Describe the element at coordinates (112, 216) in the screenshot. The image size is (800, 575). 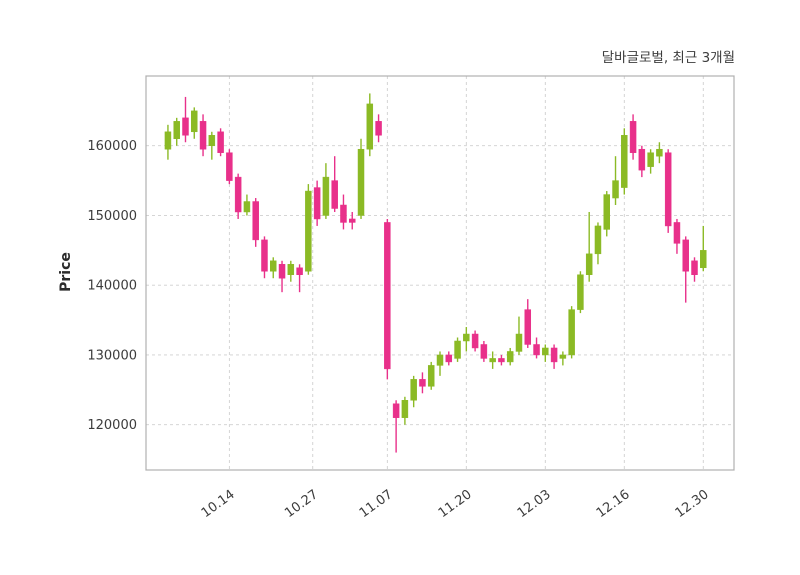
I see `svg-text: 150000` at that location.